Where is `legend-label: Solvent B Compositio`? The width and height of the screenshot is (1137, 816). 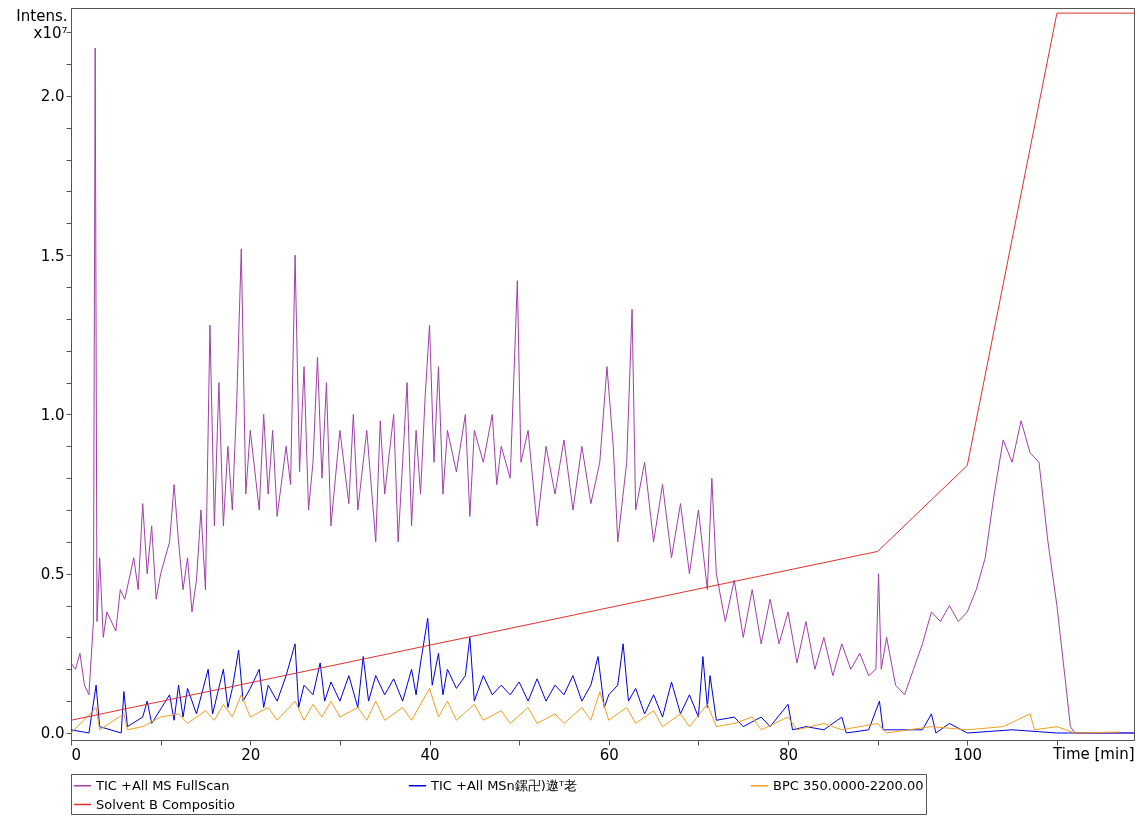
legend-label: Solvent B Compositio is located at coordinates (166, 804).